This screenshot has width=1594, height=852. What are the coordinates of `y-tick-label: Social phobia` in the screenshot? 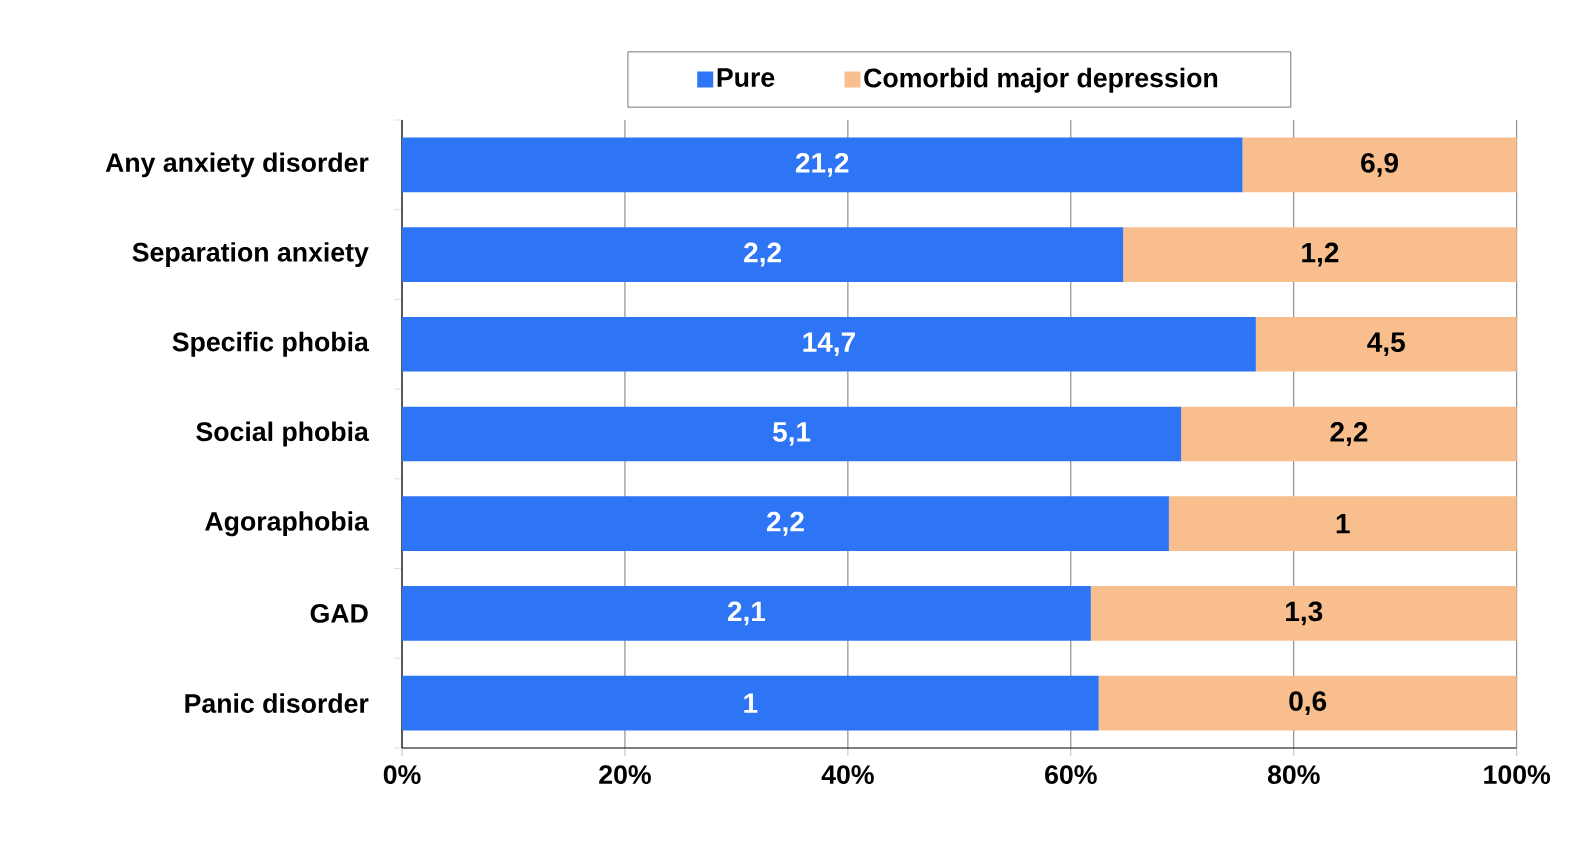 It's located at (283, 434).